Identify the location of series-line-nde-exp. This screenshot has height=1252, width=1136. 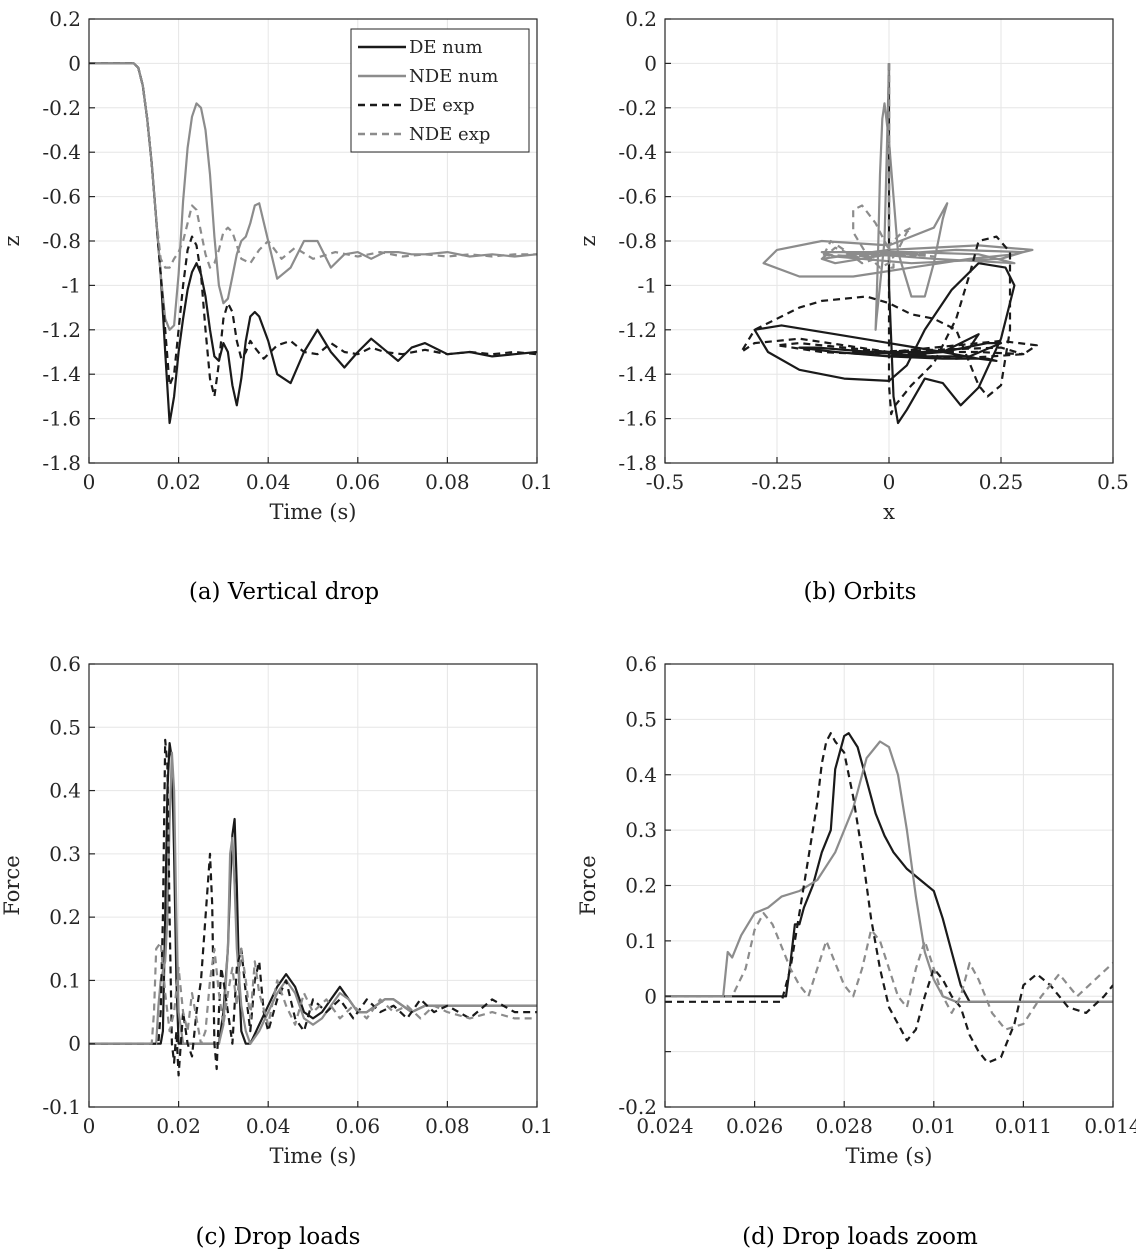
(313, 165).